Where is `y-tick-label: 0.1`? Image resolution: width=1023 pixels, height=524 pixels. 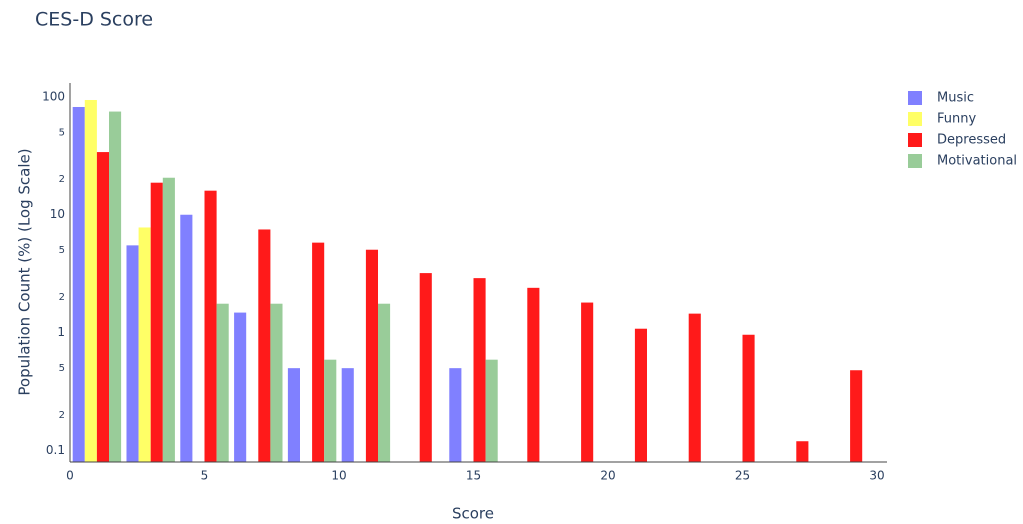
y-tick-label: 0.1 is located at coordinates (55, 450).